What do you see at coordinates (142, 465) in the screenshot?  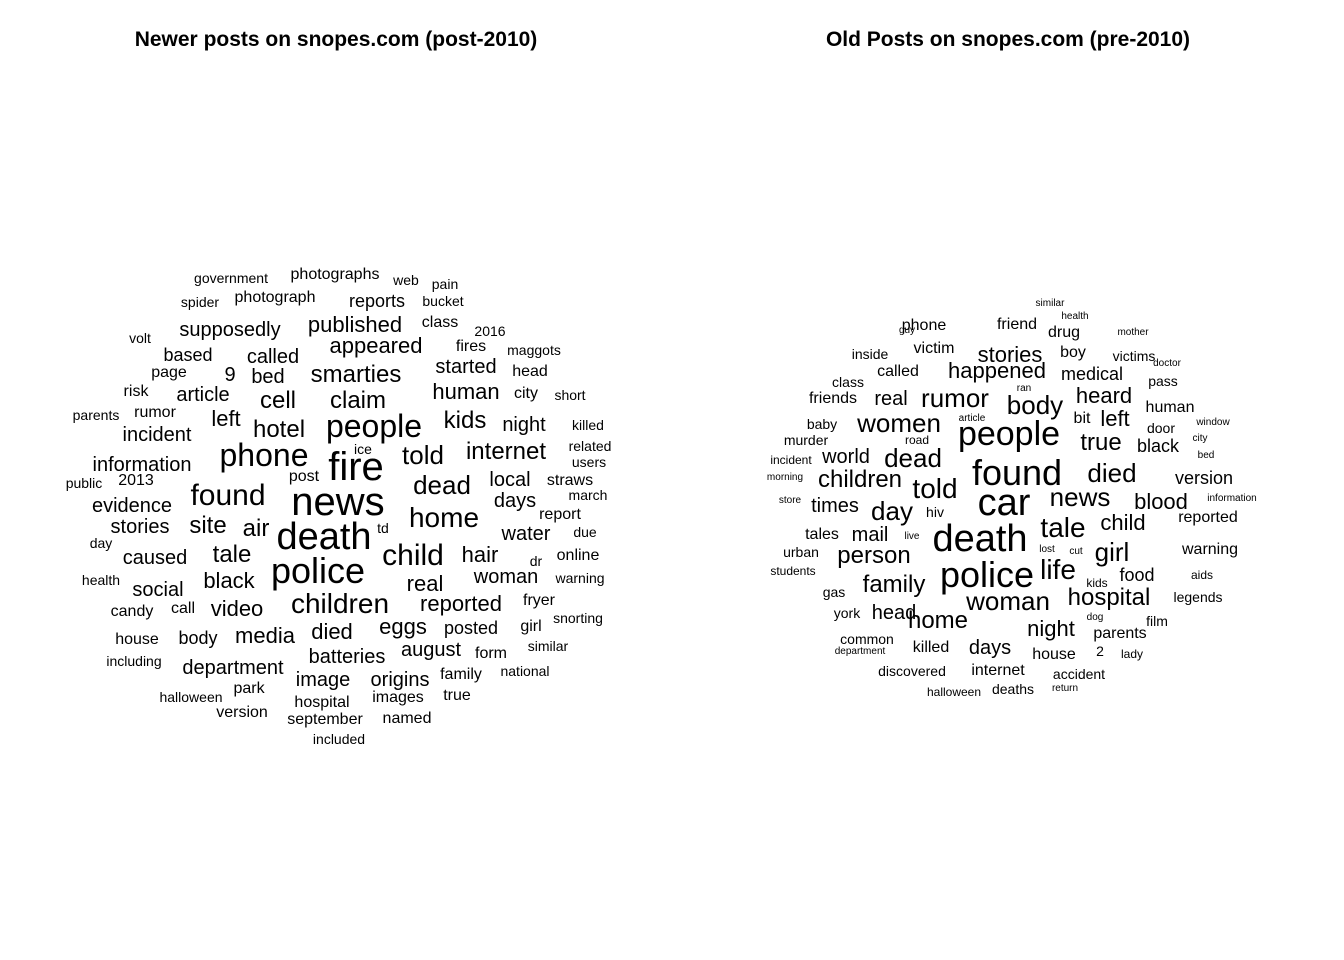 I see `word-information: information` at bounding box center [142, 465].